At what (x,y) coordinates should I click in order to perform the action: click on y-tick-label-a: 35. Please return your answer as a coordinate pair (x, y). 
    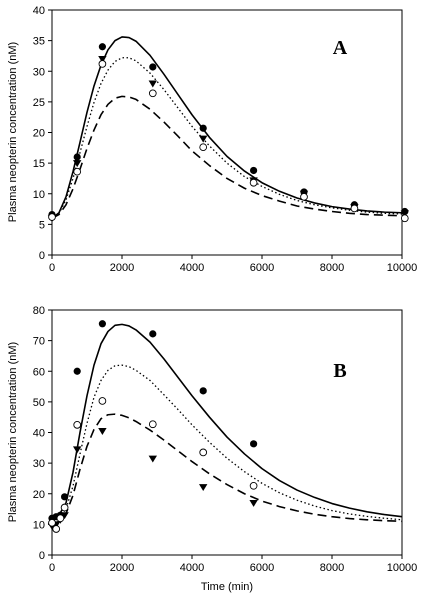
    Looking at the image, I should click on (39, 42).